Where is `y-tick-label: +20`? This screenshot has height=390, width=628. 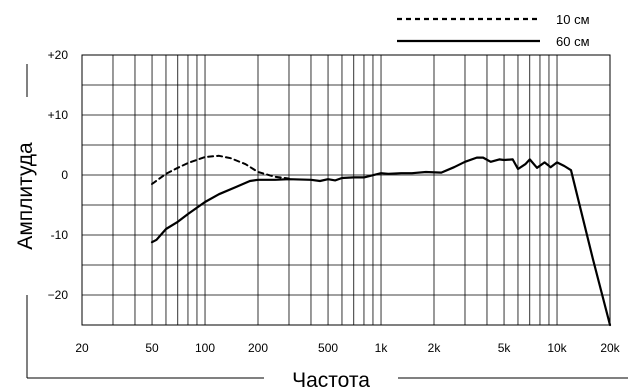
y-tick-label: +20 is located at coordinates (58, 55).